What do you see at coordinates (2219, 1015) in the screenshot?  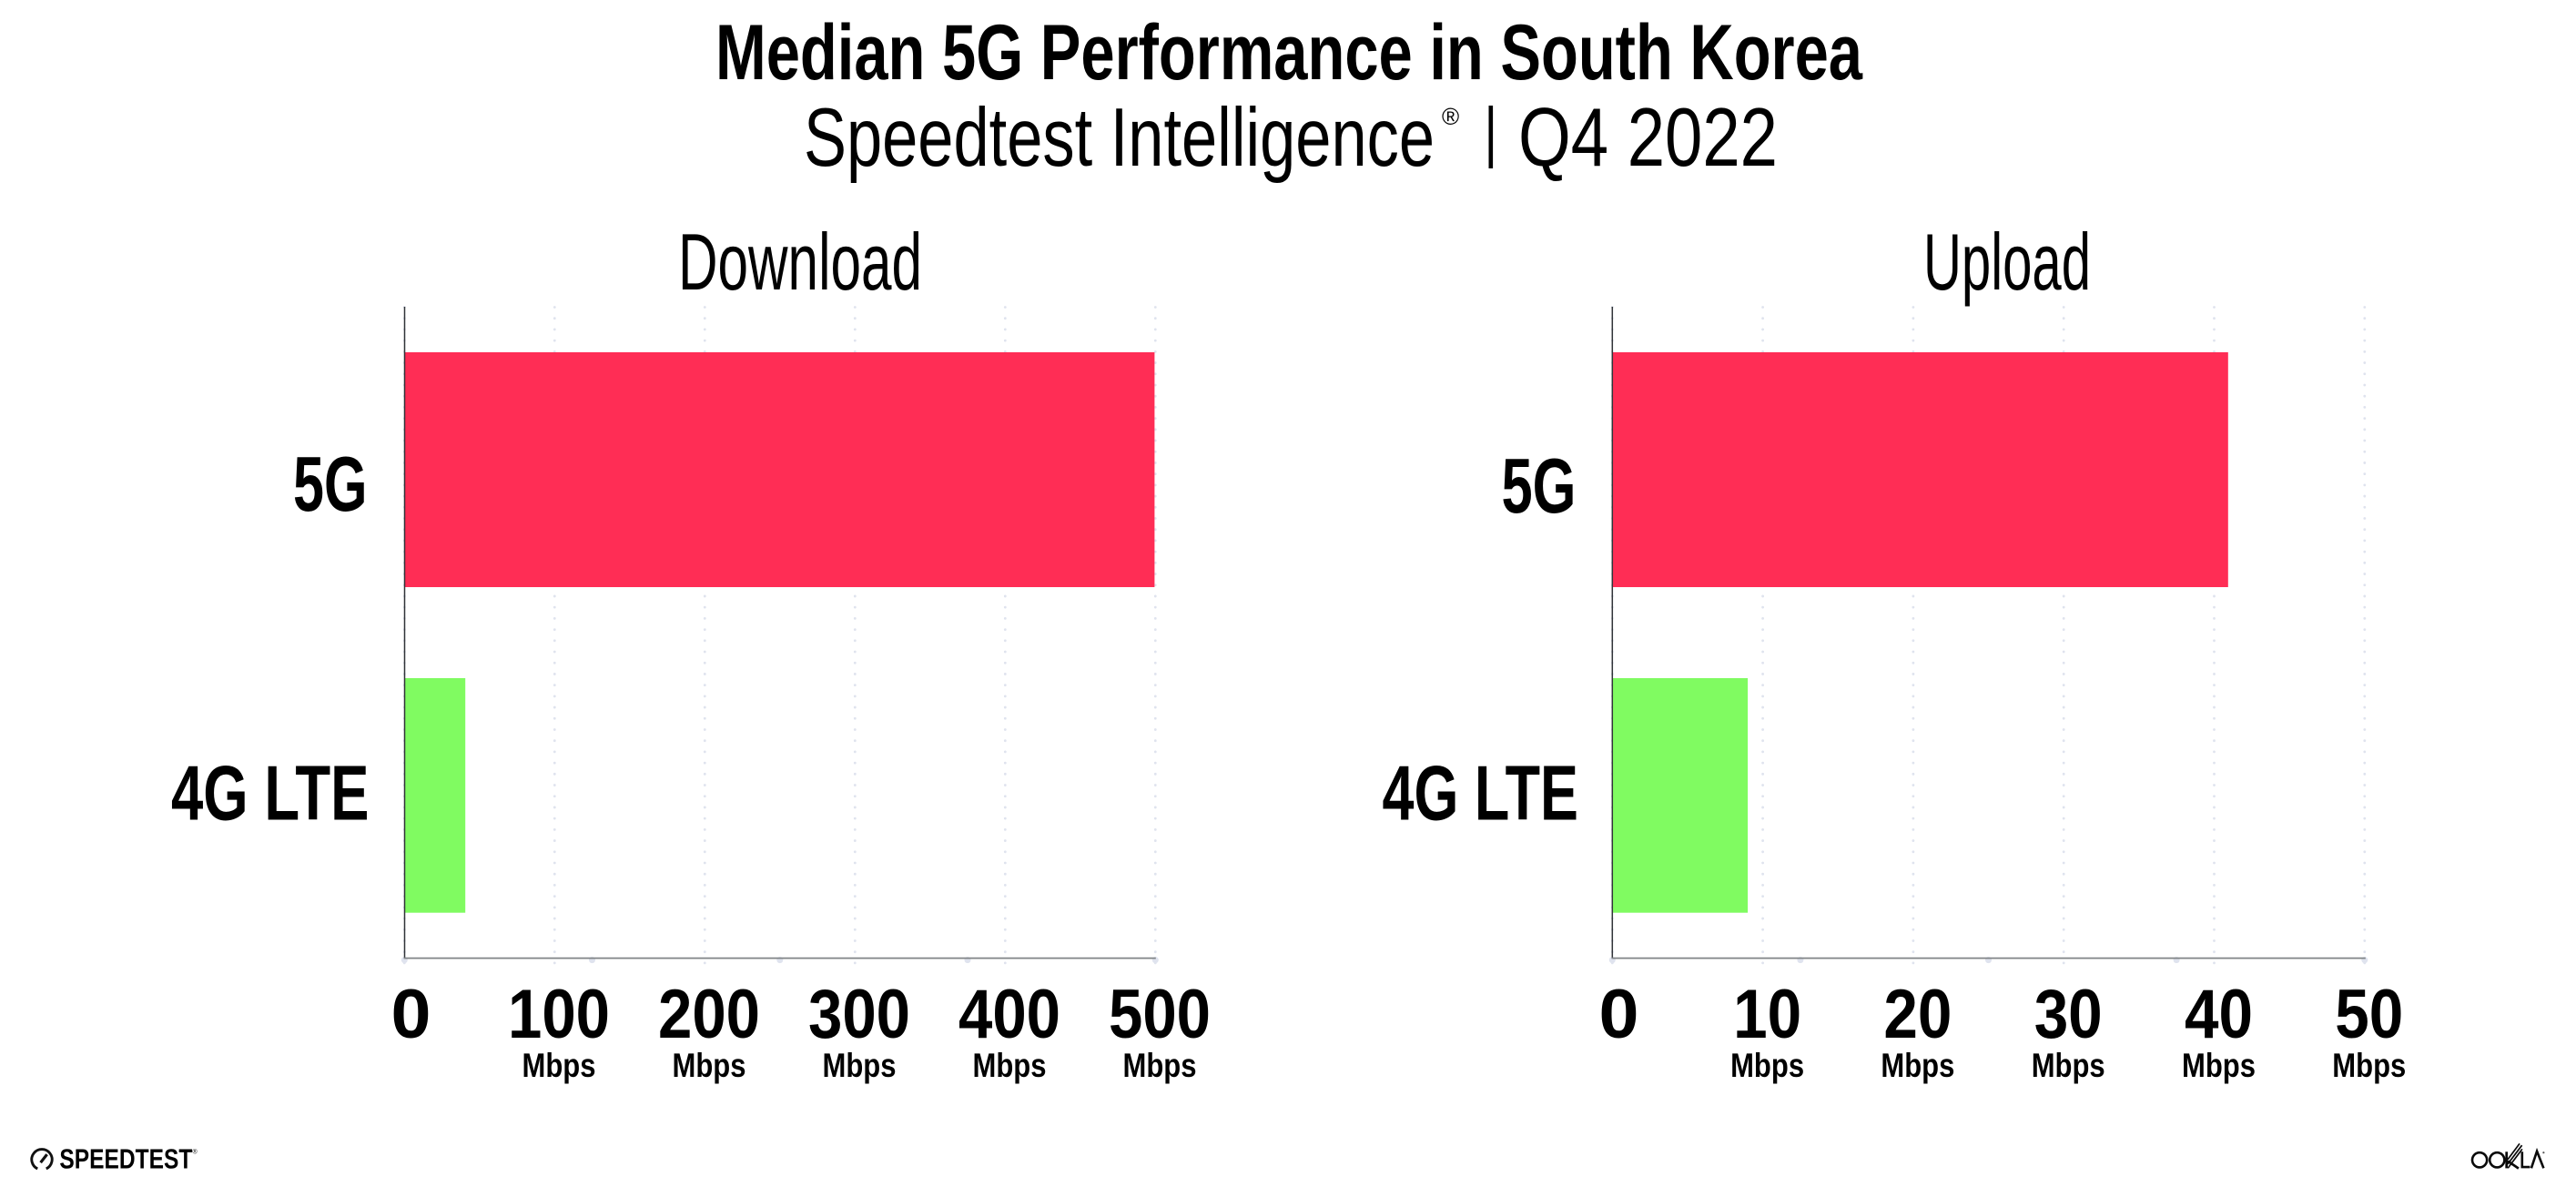 I see `svg-text: 40` at bounding box center [2219, 1015].